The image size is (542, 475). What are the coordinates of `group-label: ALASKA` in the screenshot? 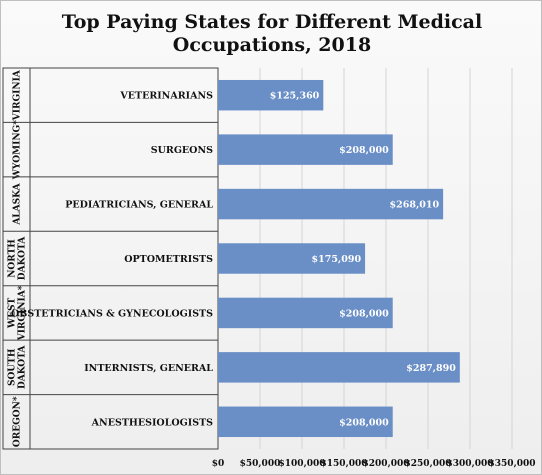 It's located at (18, 203).